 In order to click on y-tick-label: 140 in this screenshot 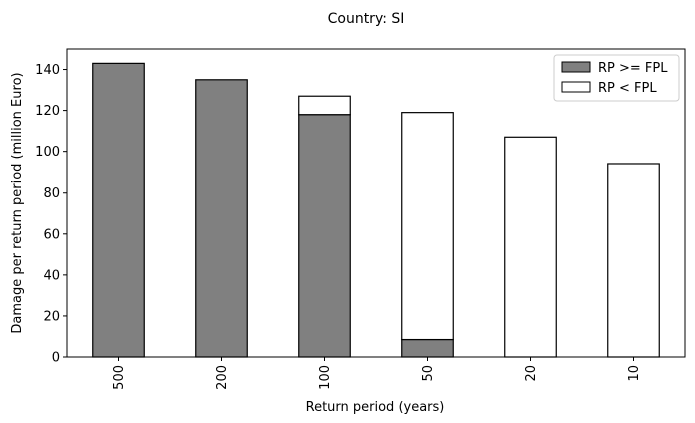, I will do `click(47, 70)`.